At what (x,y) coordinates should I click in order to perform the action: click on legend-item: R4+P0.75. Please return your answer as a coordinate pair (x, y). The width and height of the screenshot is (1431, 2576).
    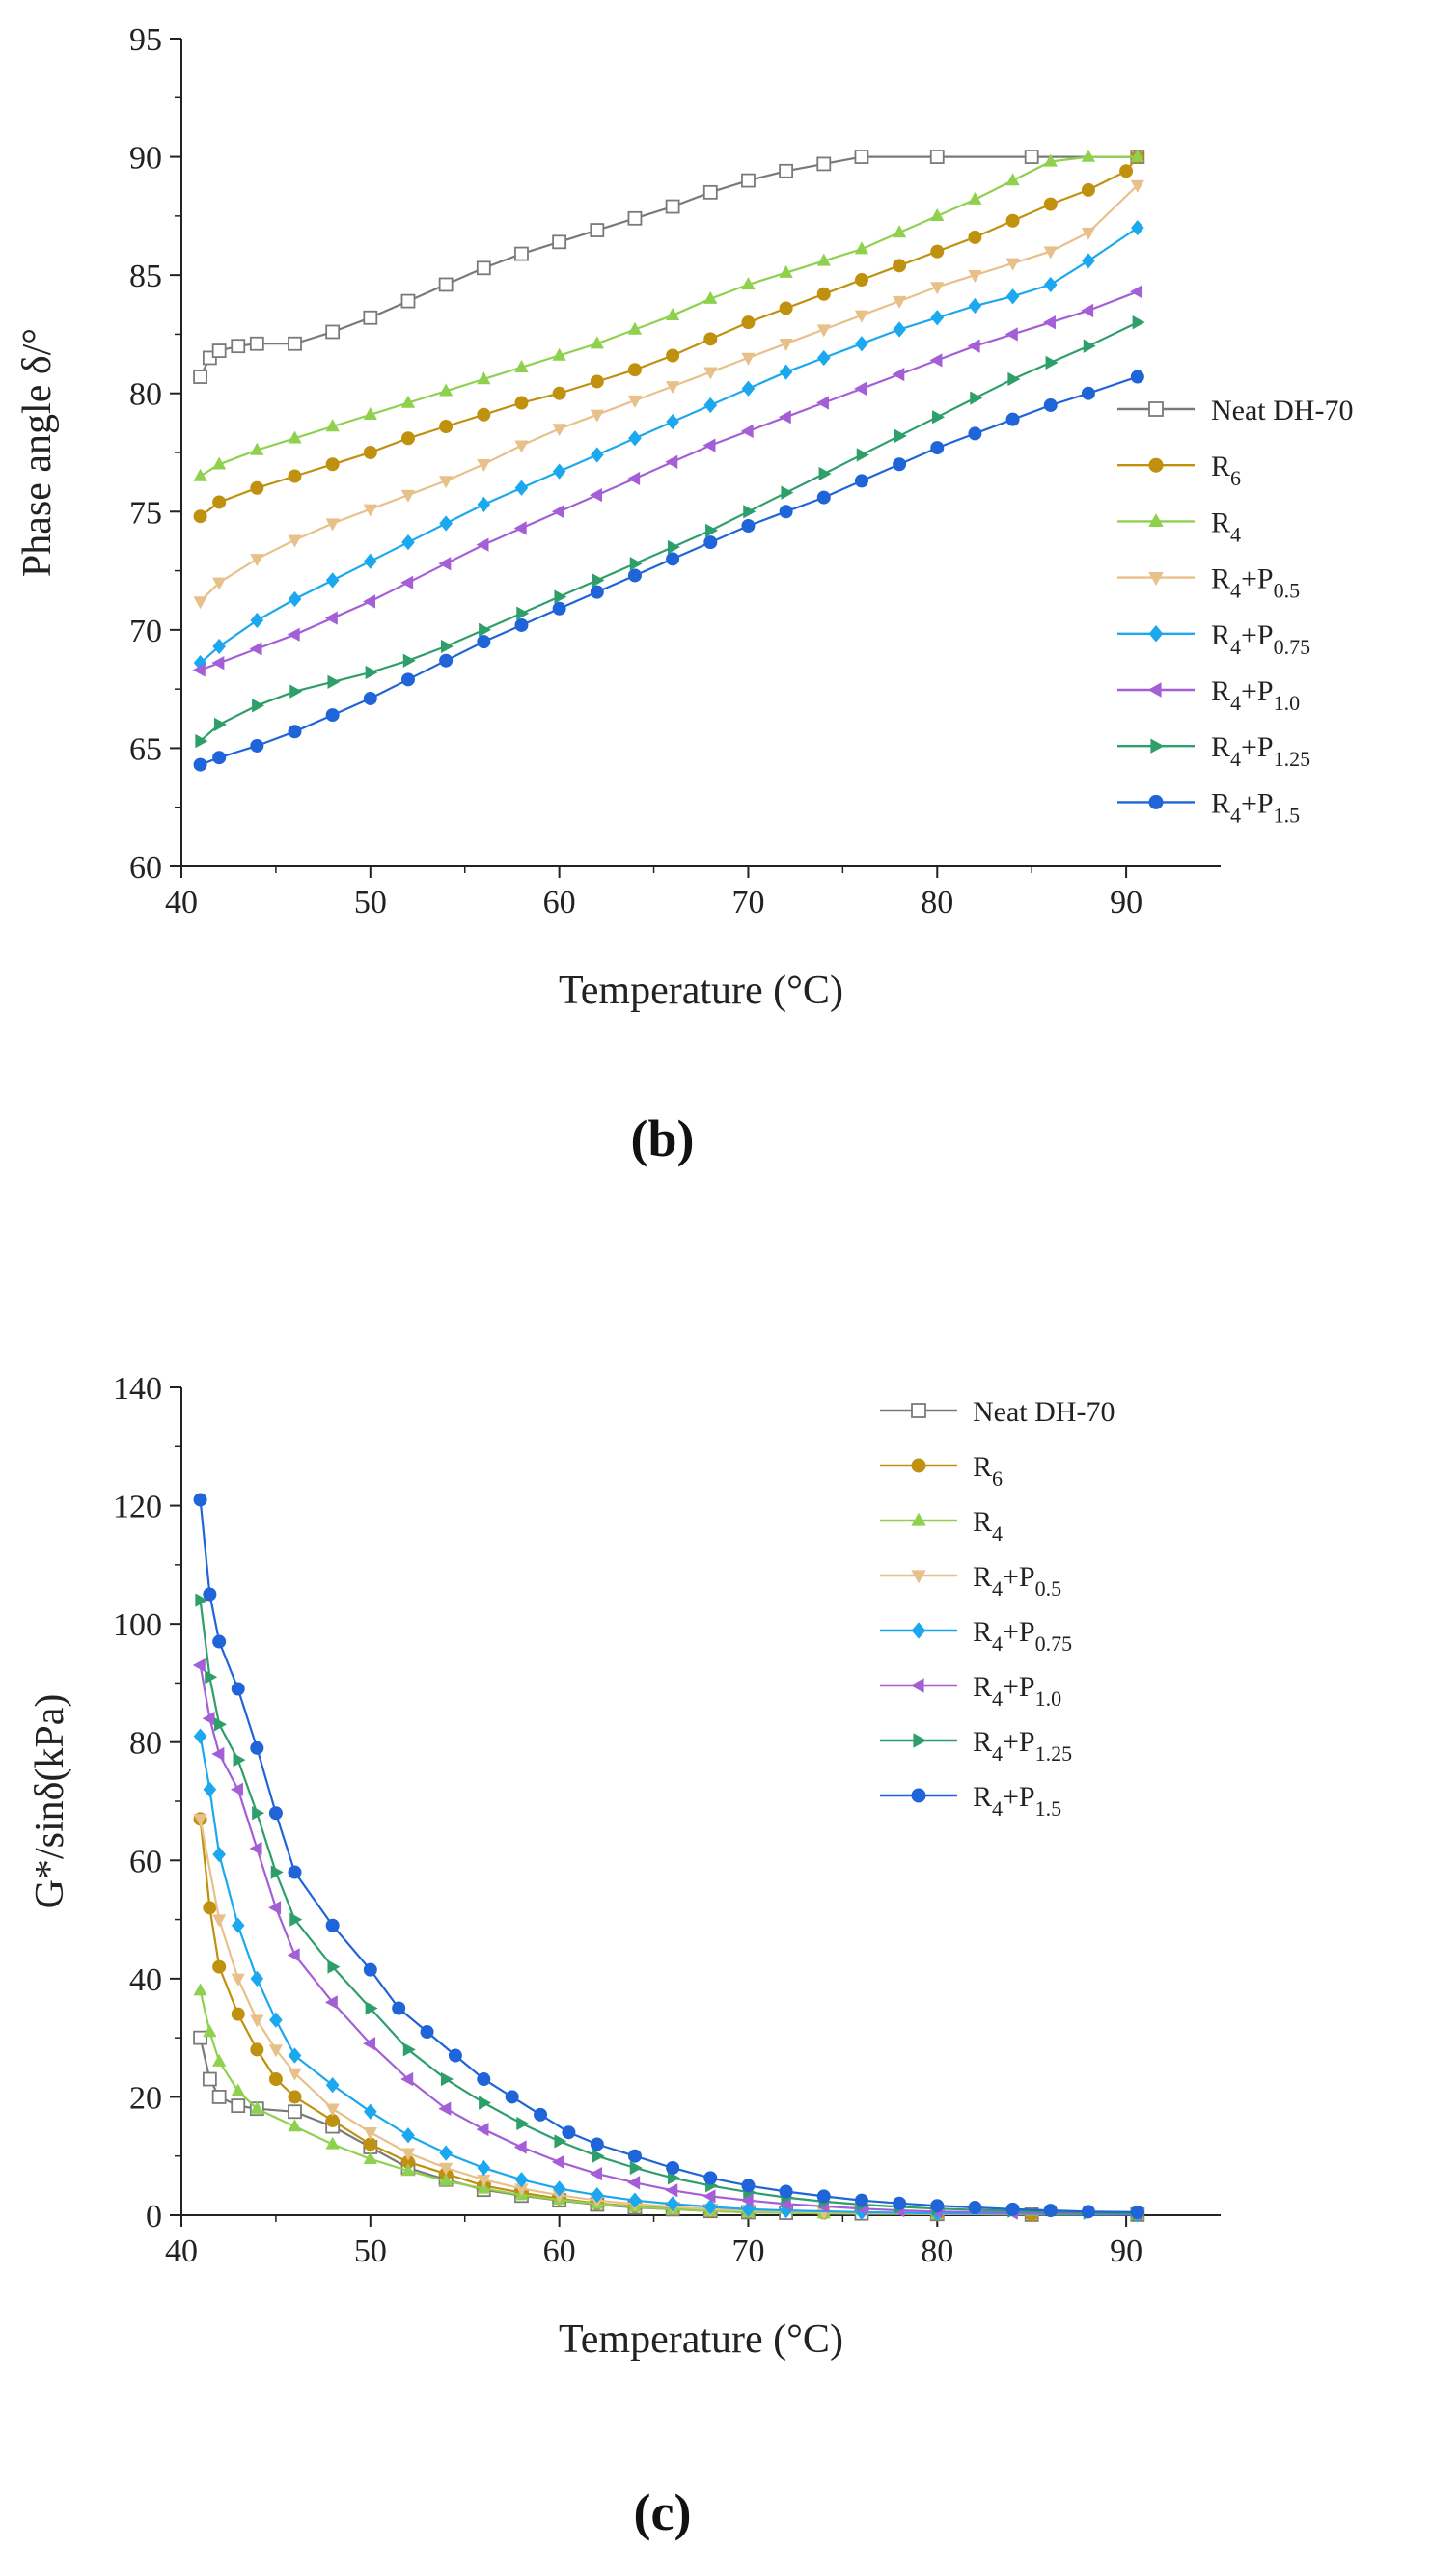
    Looking at the image, I should click on (976, 1636).